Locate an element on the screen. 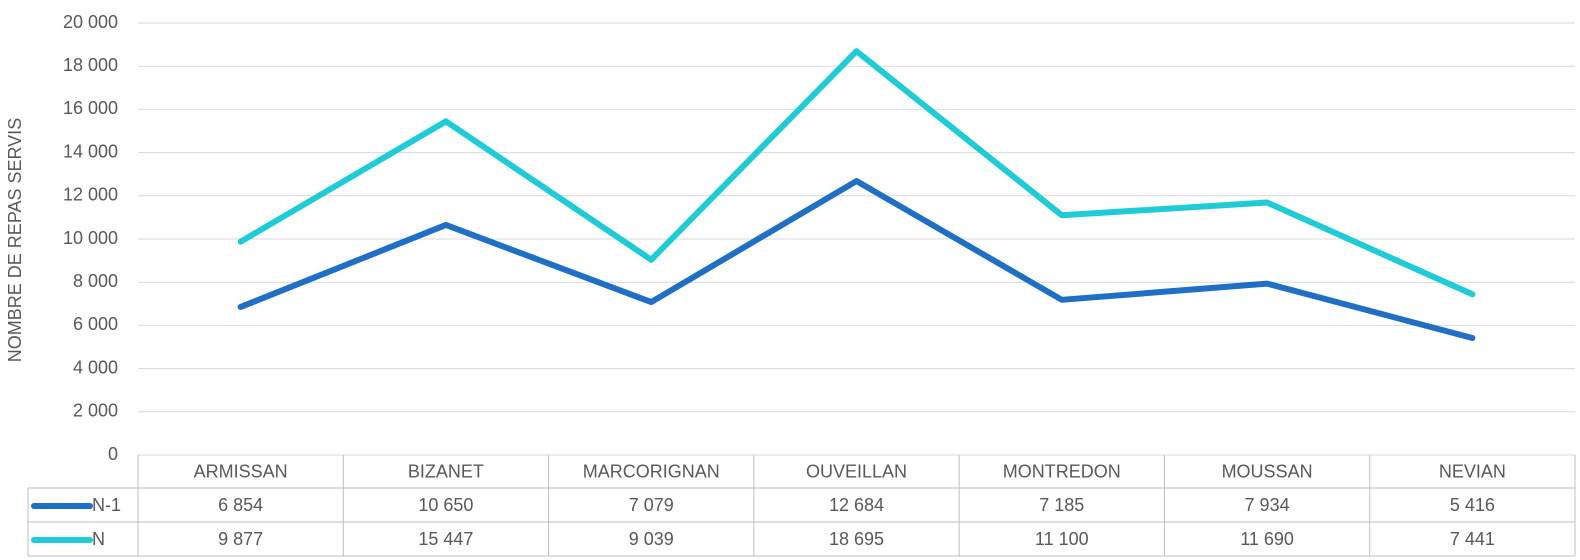 This screenshot has height=560, width=1580. y-tick-label: 16 000 is located at coordinates (90, 108).